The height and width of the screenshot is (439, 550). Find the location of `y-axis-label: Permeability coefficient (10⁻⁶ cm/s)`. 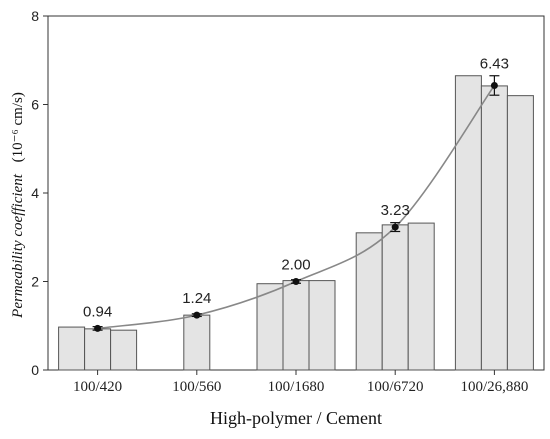

y-axis-label: Permeability coefficient (10⁻⁶ cm/s) is located at coordinates (18, 205).